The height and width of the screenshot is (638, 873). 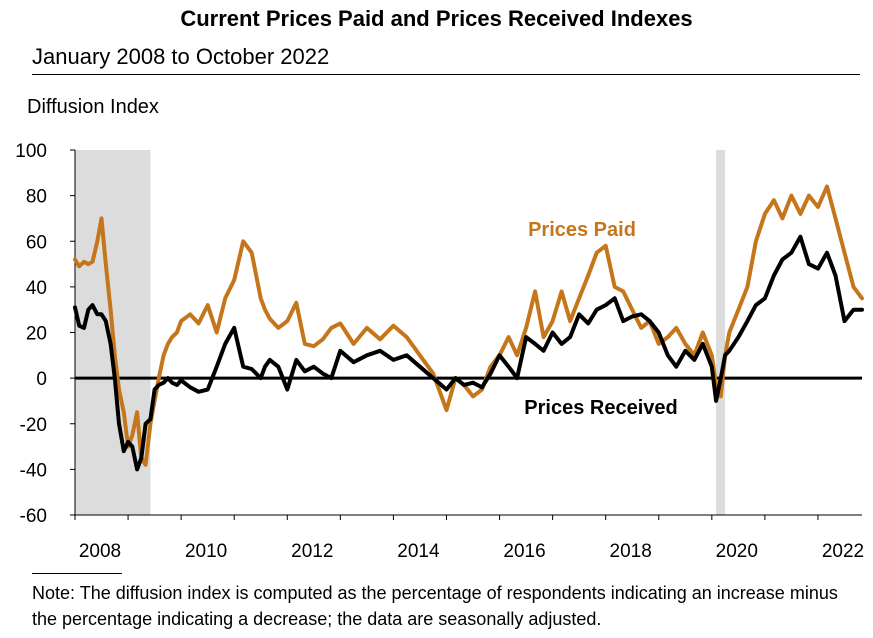 I want to click on x-tick-label: 2022, so click(x=843, y=551).